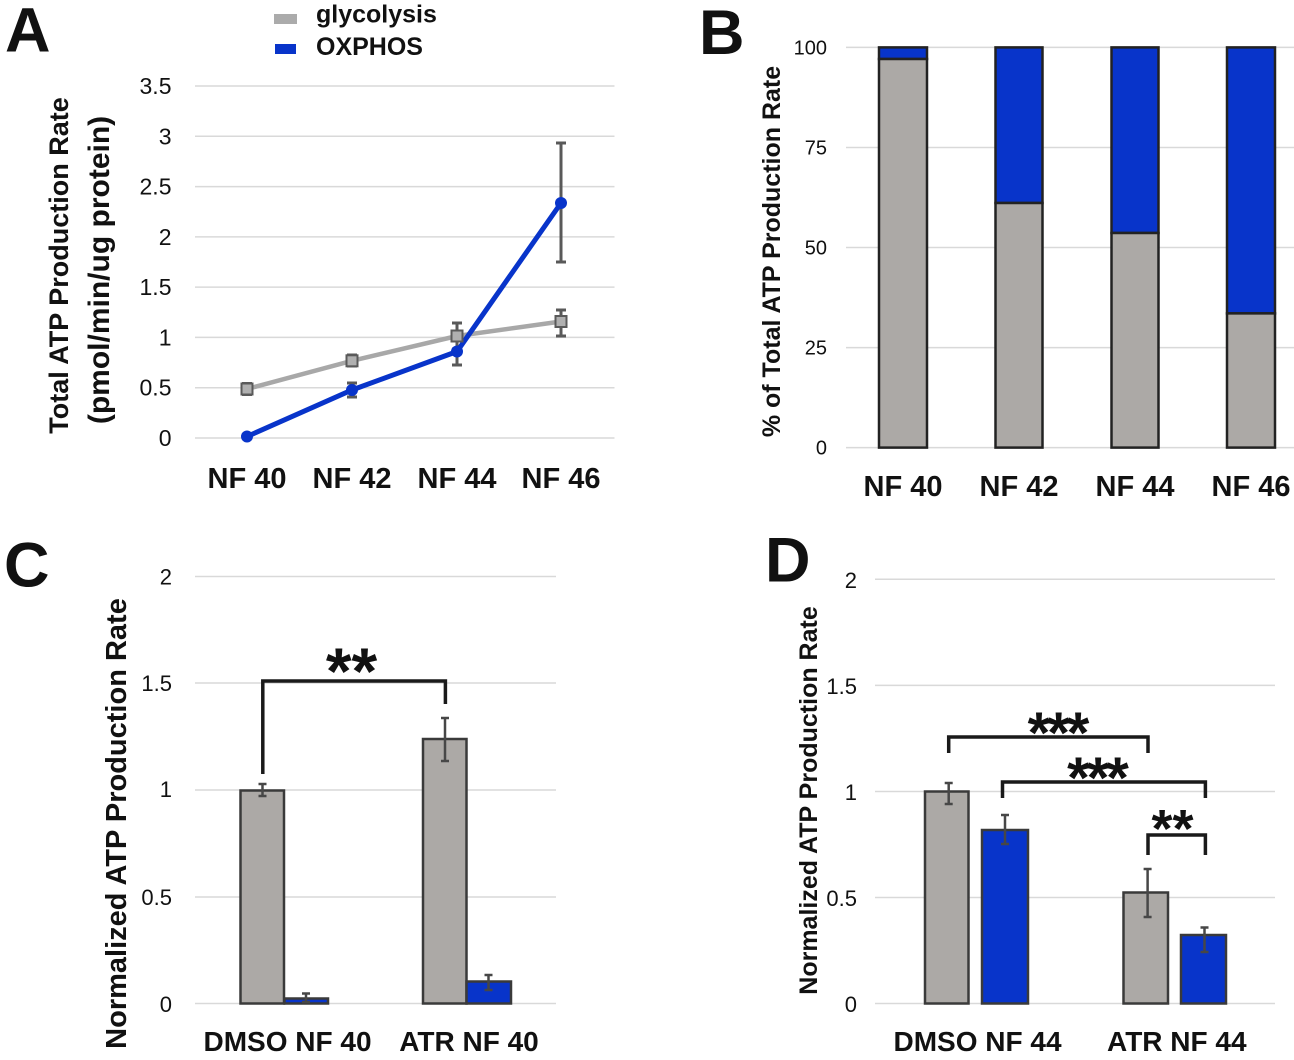  I want to click on svg-text: ATR NF 44, so click(1177, 1041).